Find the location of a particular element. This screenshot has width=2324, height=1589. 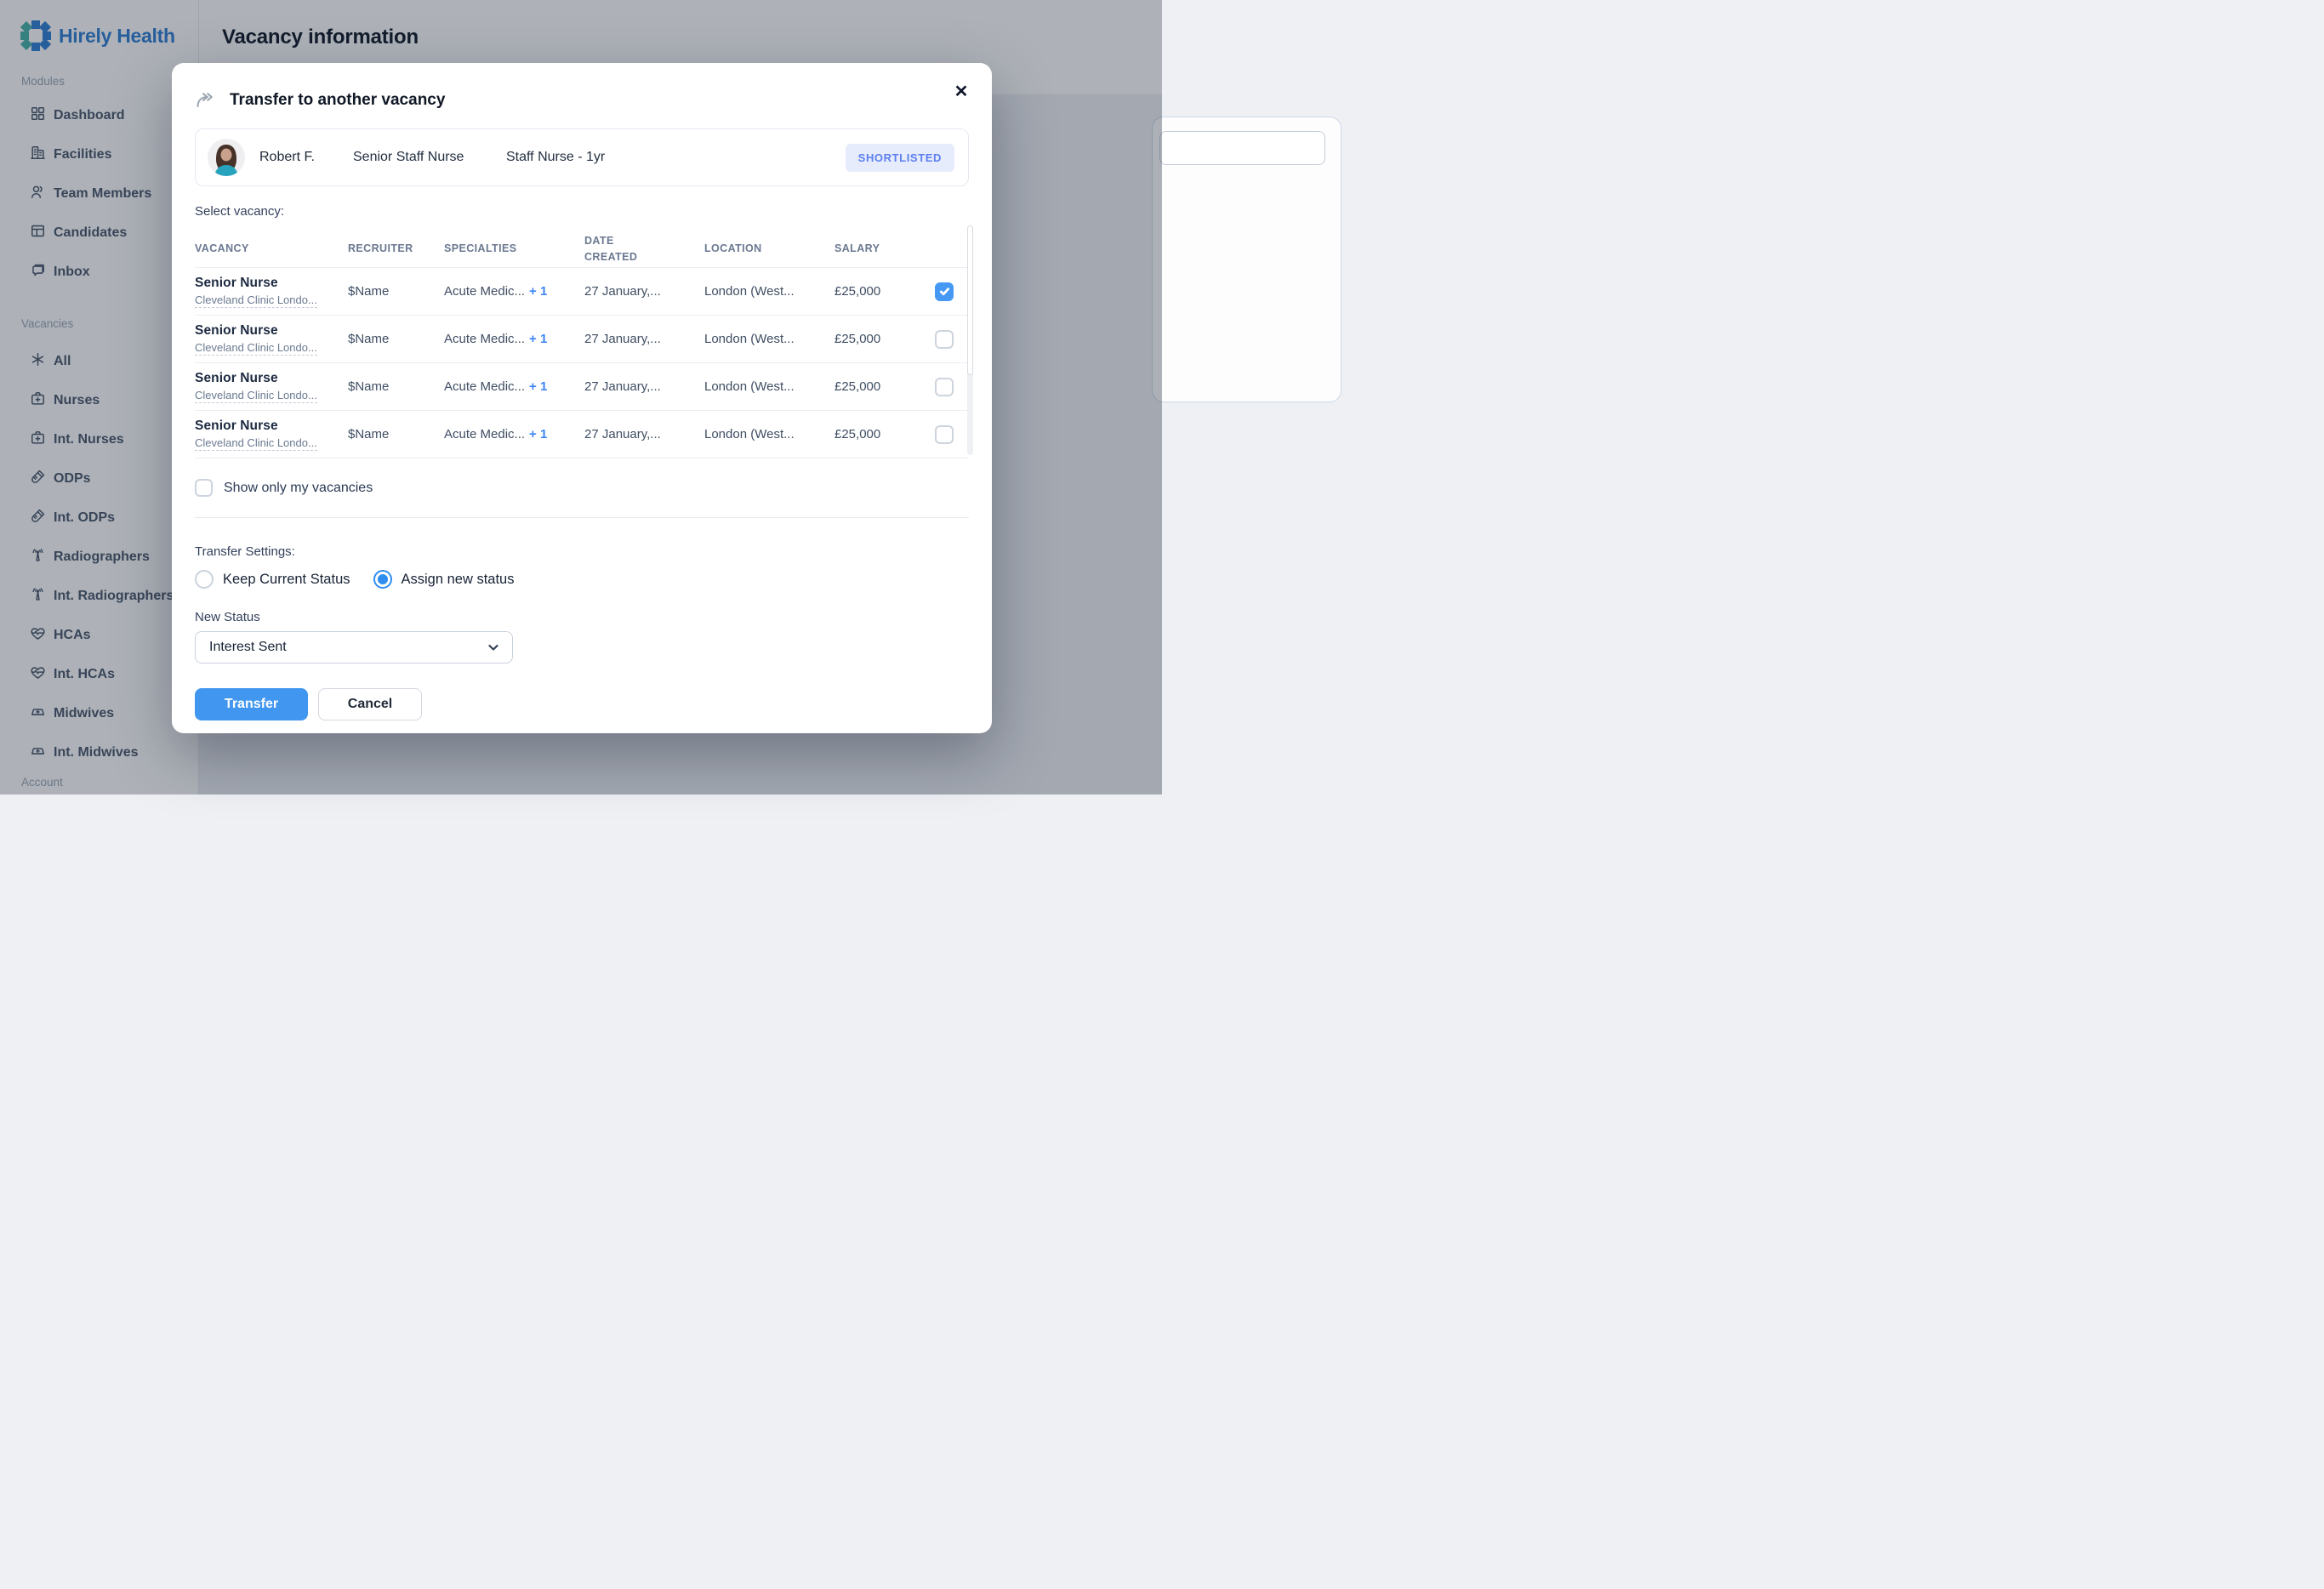

column-header-recruiter: RECRUITER is located at coordinates (380, 248).